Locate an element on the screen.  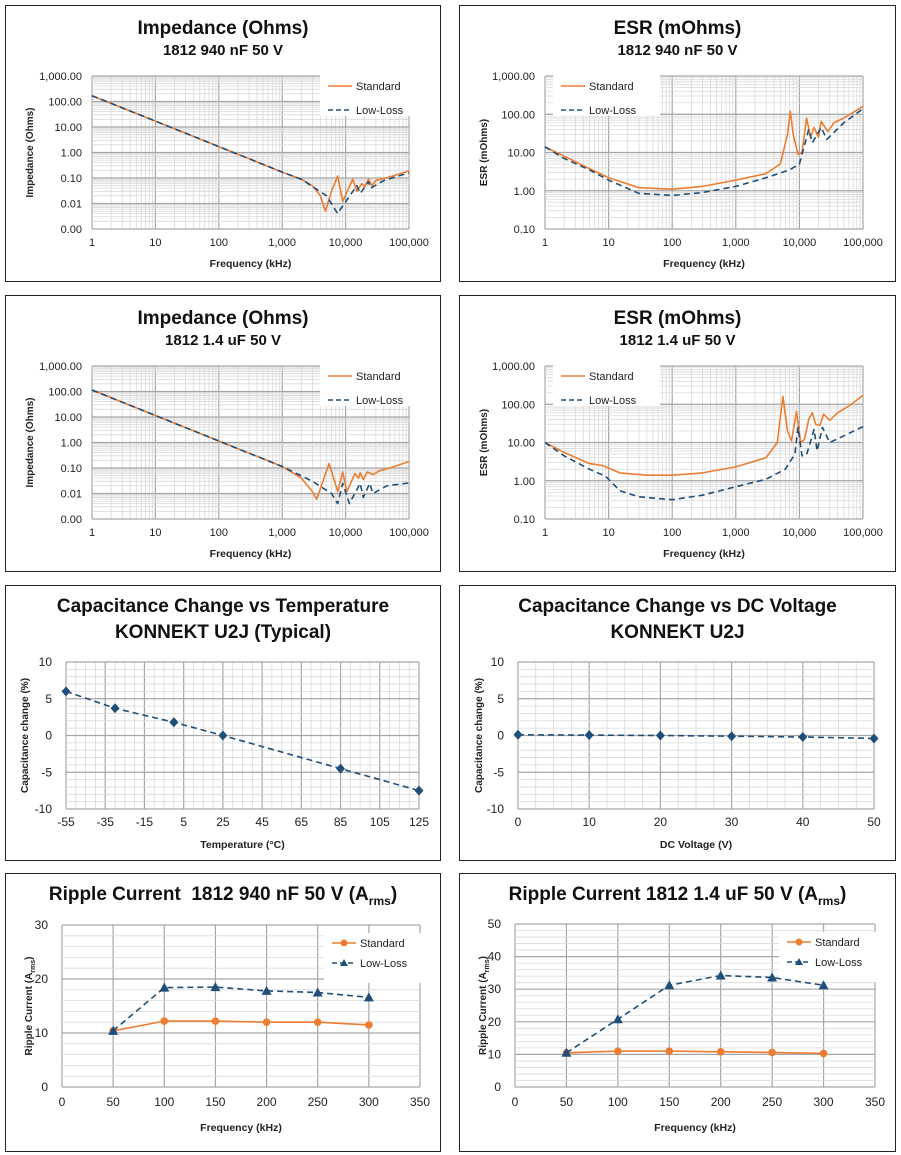
y-axis-label-text: ESR (mOhms) is located at coordinates (484, 442).